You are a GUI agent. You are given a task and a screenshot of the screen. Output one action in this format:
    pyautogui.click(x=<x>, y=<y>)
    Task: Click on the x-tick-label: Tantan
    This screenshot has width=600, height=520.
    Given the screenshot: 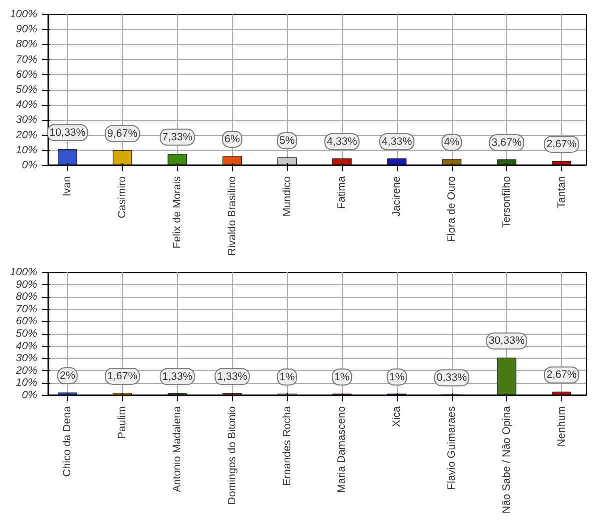 What is the action you would take?
    pyautogui.click(x=562, y=192)
    